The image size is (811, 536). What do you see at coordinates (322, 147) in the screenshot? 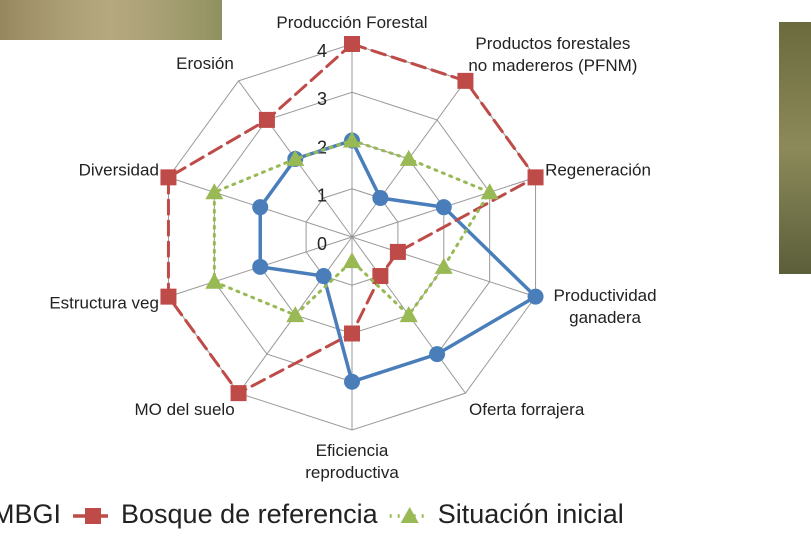
I see `r-tick-label: 2` at bounding box center [322, 147].